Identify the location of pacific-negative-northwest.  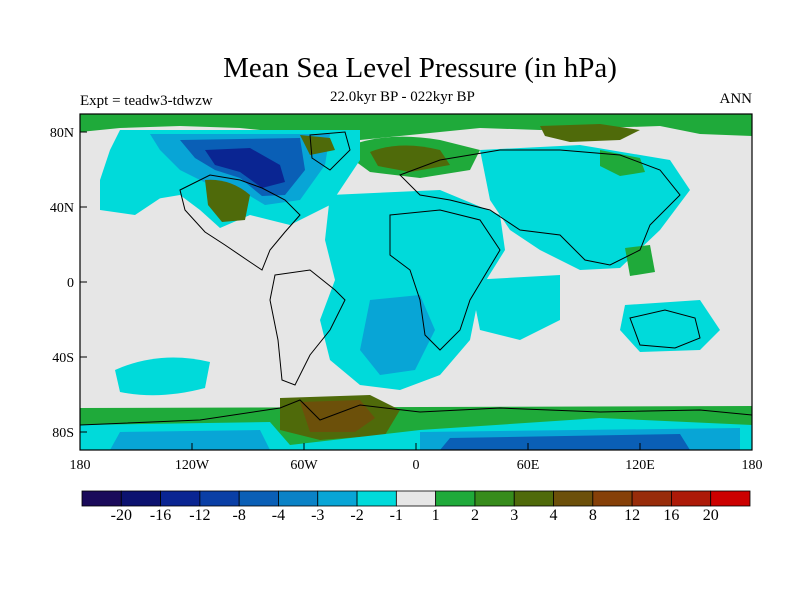
(132, 195).